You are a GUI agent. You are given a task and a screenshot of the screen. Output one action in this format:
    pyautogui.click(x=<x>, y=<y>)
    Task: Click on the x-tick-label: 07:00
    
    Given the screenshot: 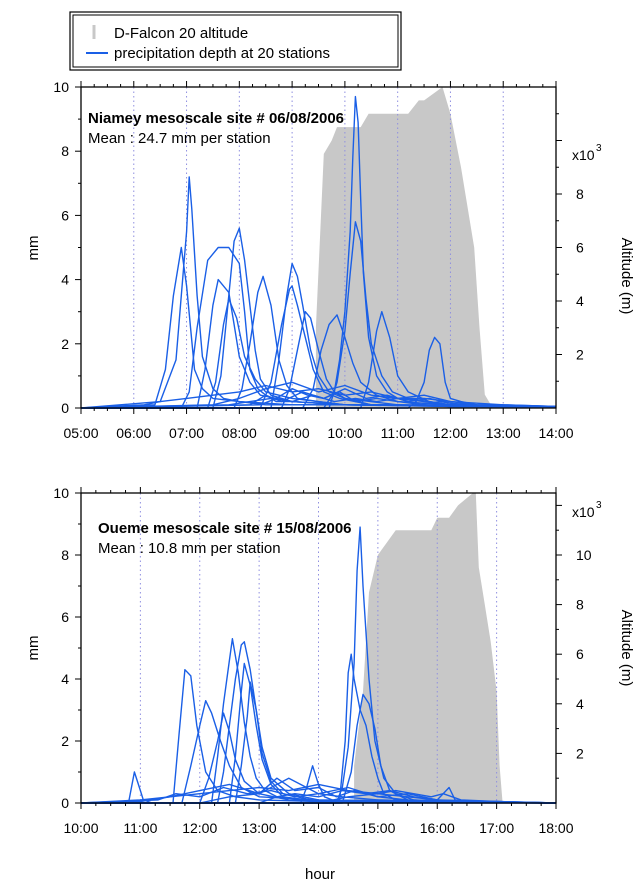 What is the action you would take?
    pyautogui.click(x=186, y=433)
    